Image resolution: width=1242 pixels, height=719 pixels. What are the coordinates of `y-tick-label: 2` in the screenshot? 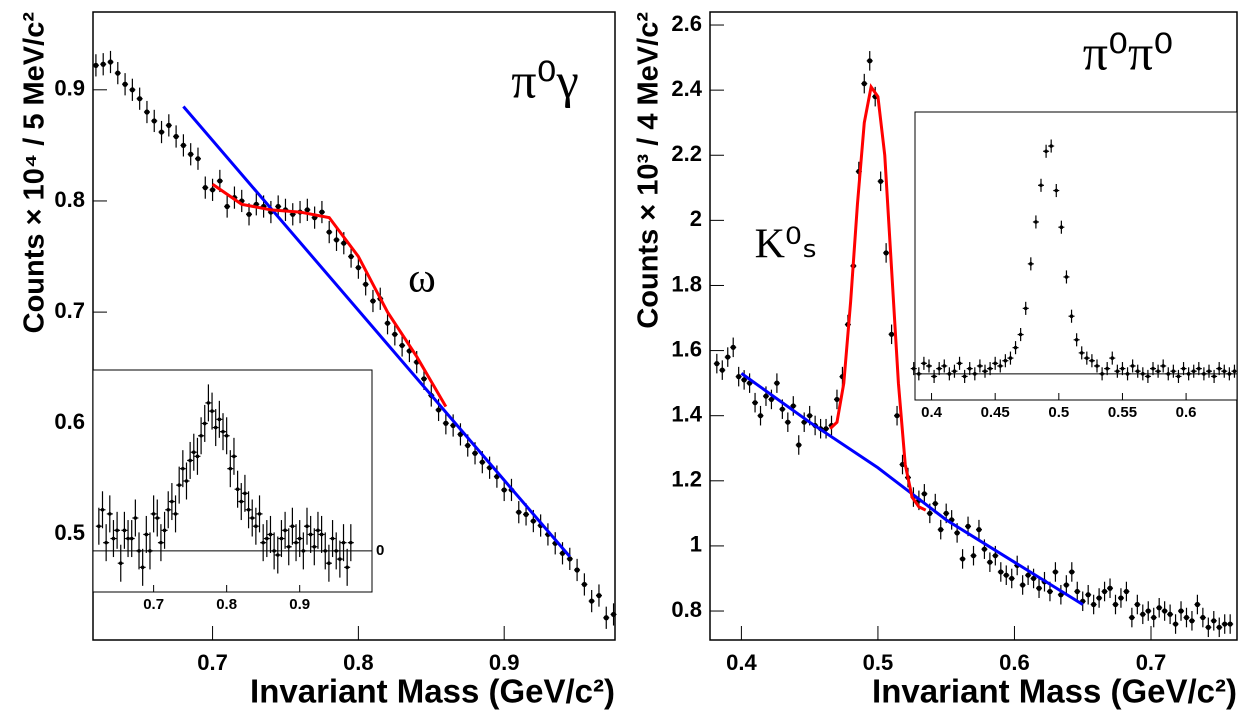 It's located at (696, 218).